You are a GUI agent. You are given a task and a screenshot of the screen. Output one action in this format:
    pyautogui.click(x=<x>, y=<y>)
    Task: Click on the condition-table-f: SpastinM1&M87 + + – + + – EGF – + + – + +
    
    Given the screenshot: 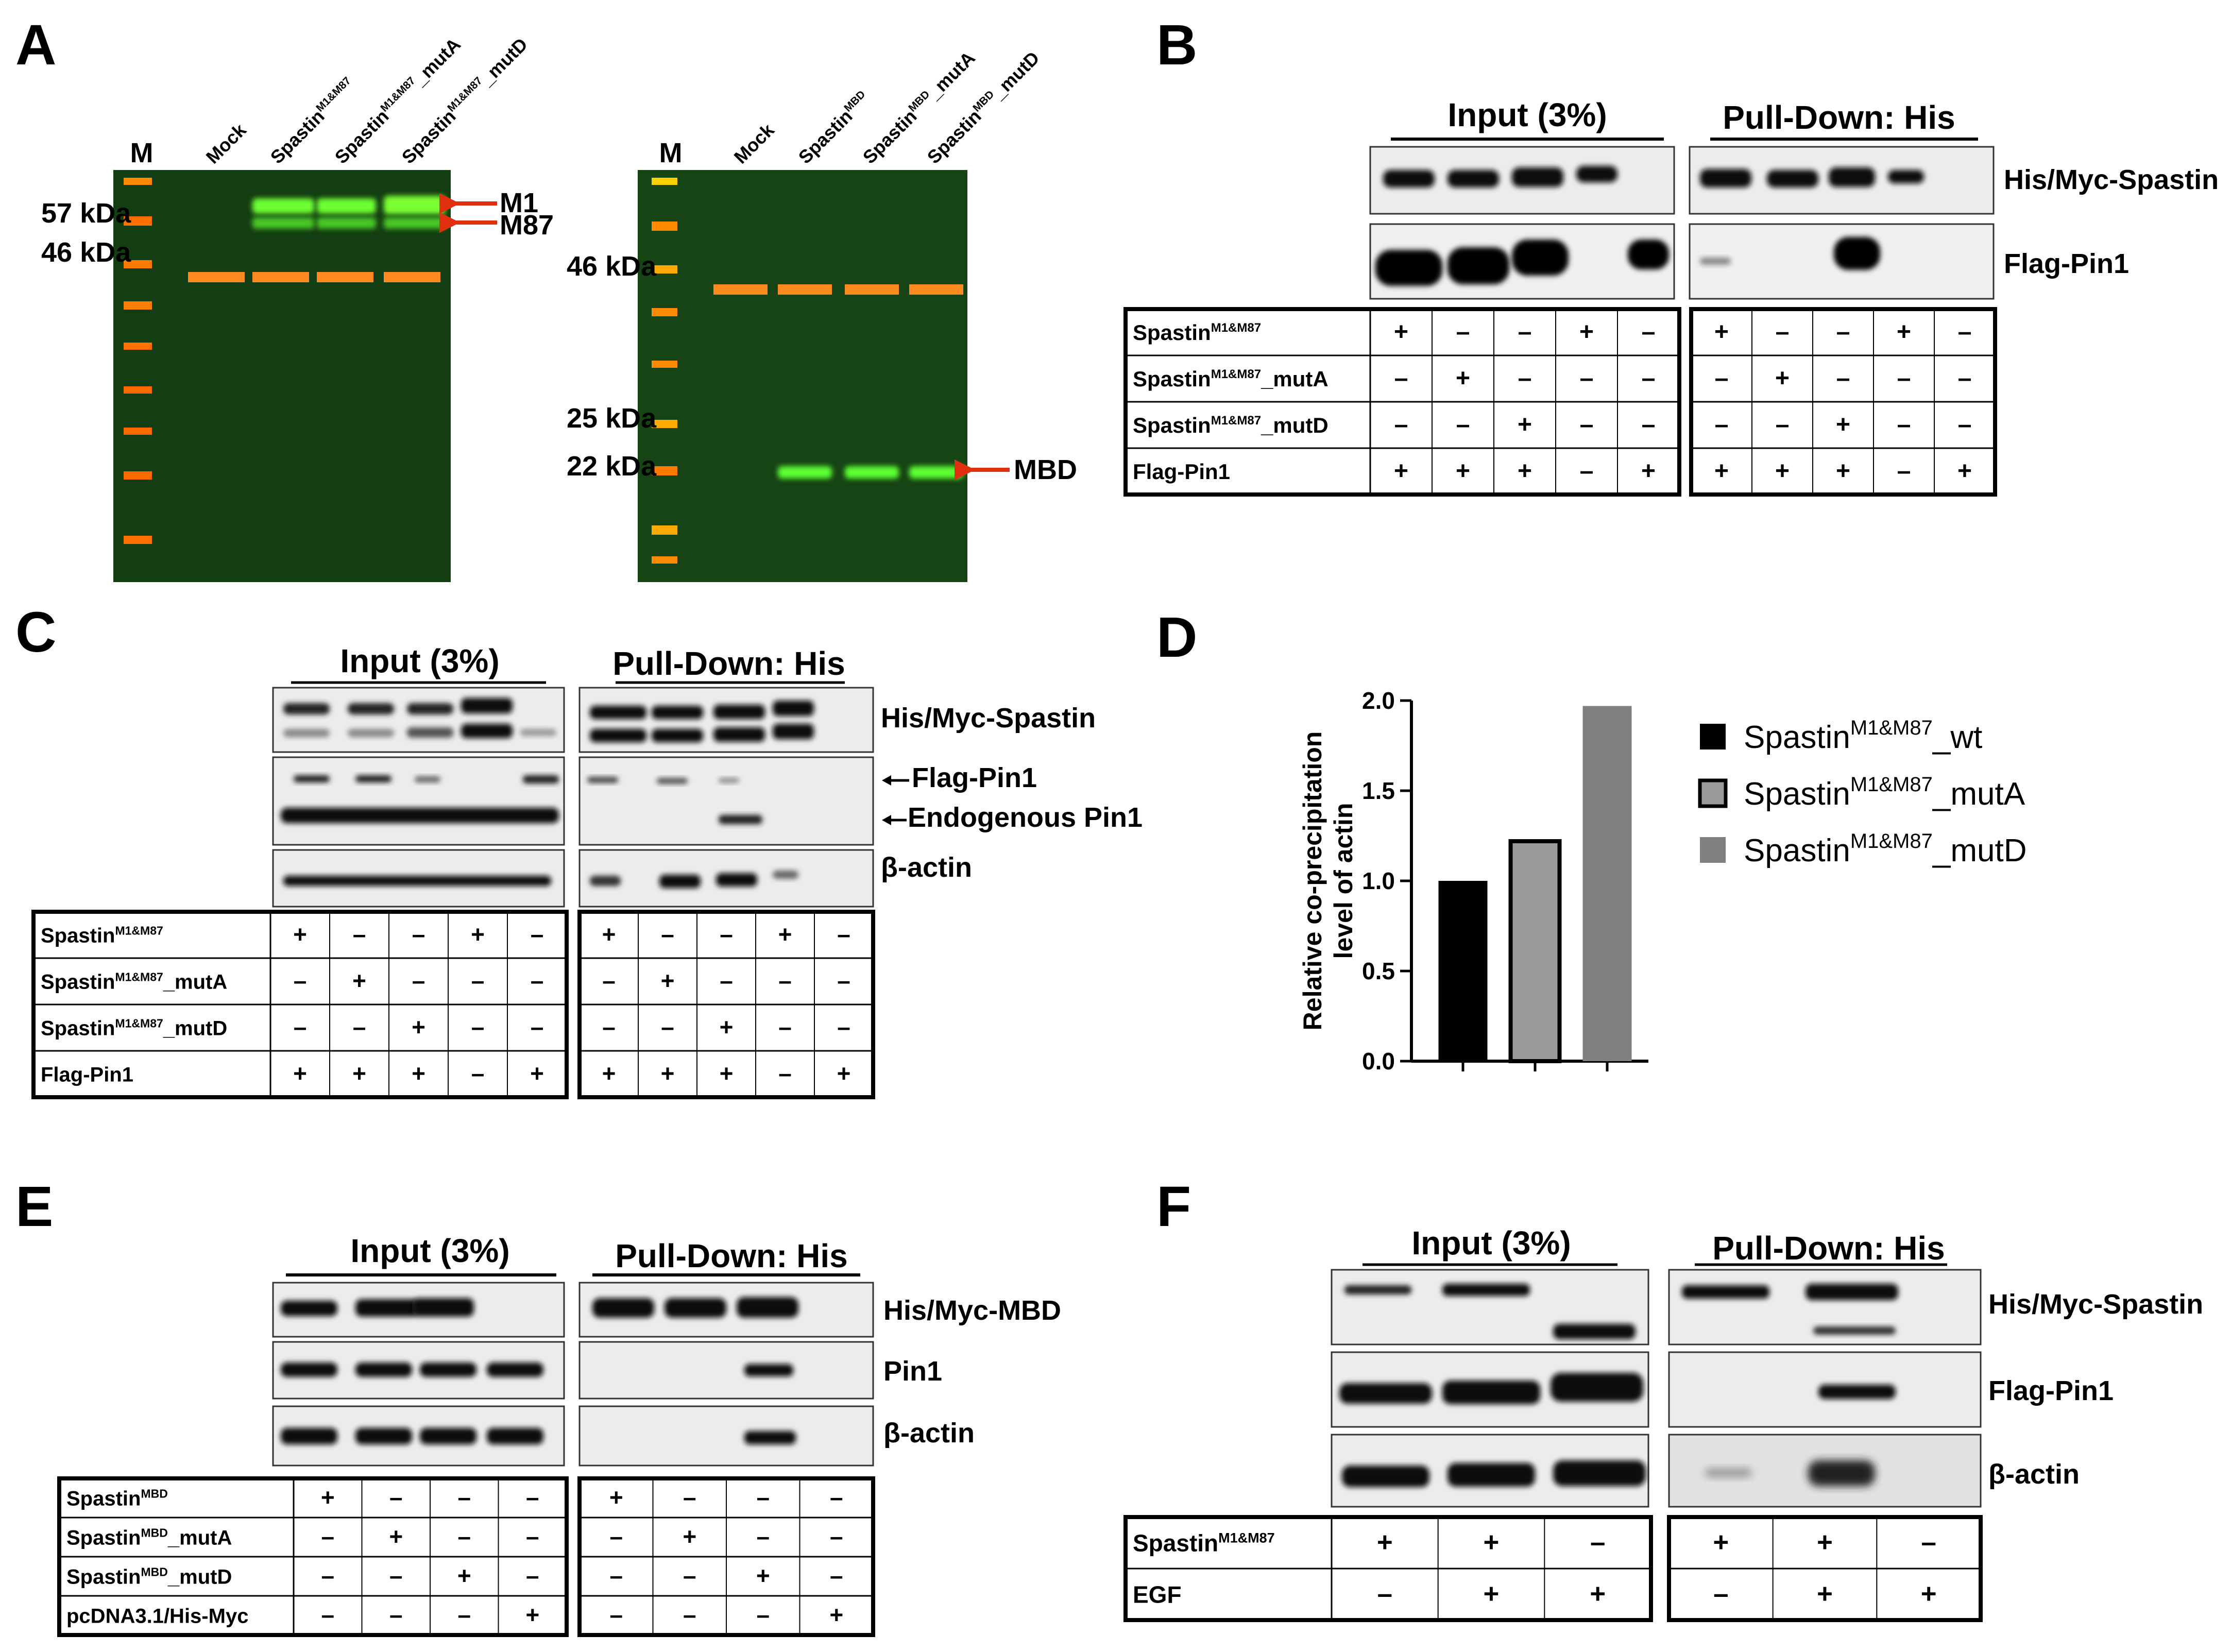 What is the action you would take?
    pyautogui.click(x=1553, y=1569)
    